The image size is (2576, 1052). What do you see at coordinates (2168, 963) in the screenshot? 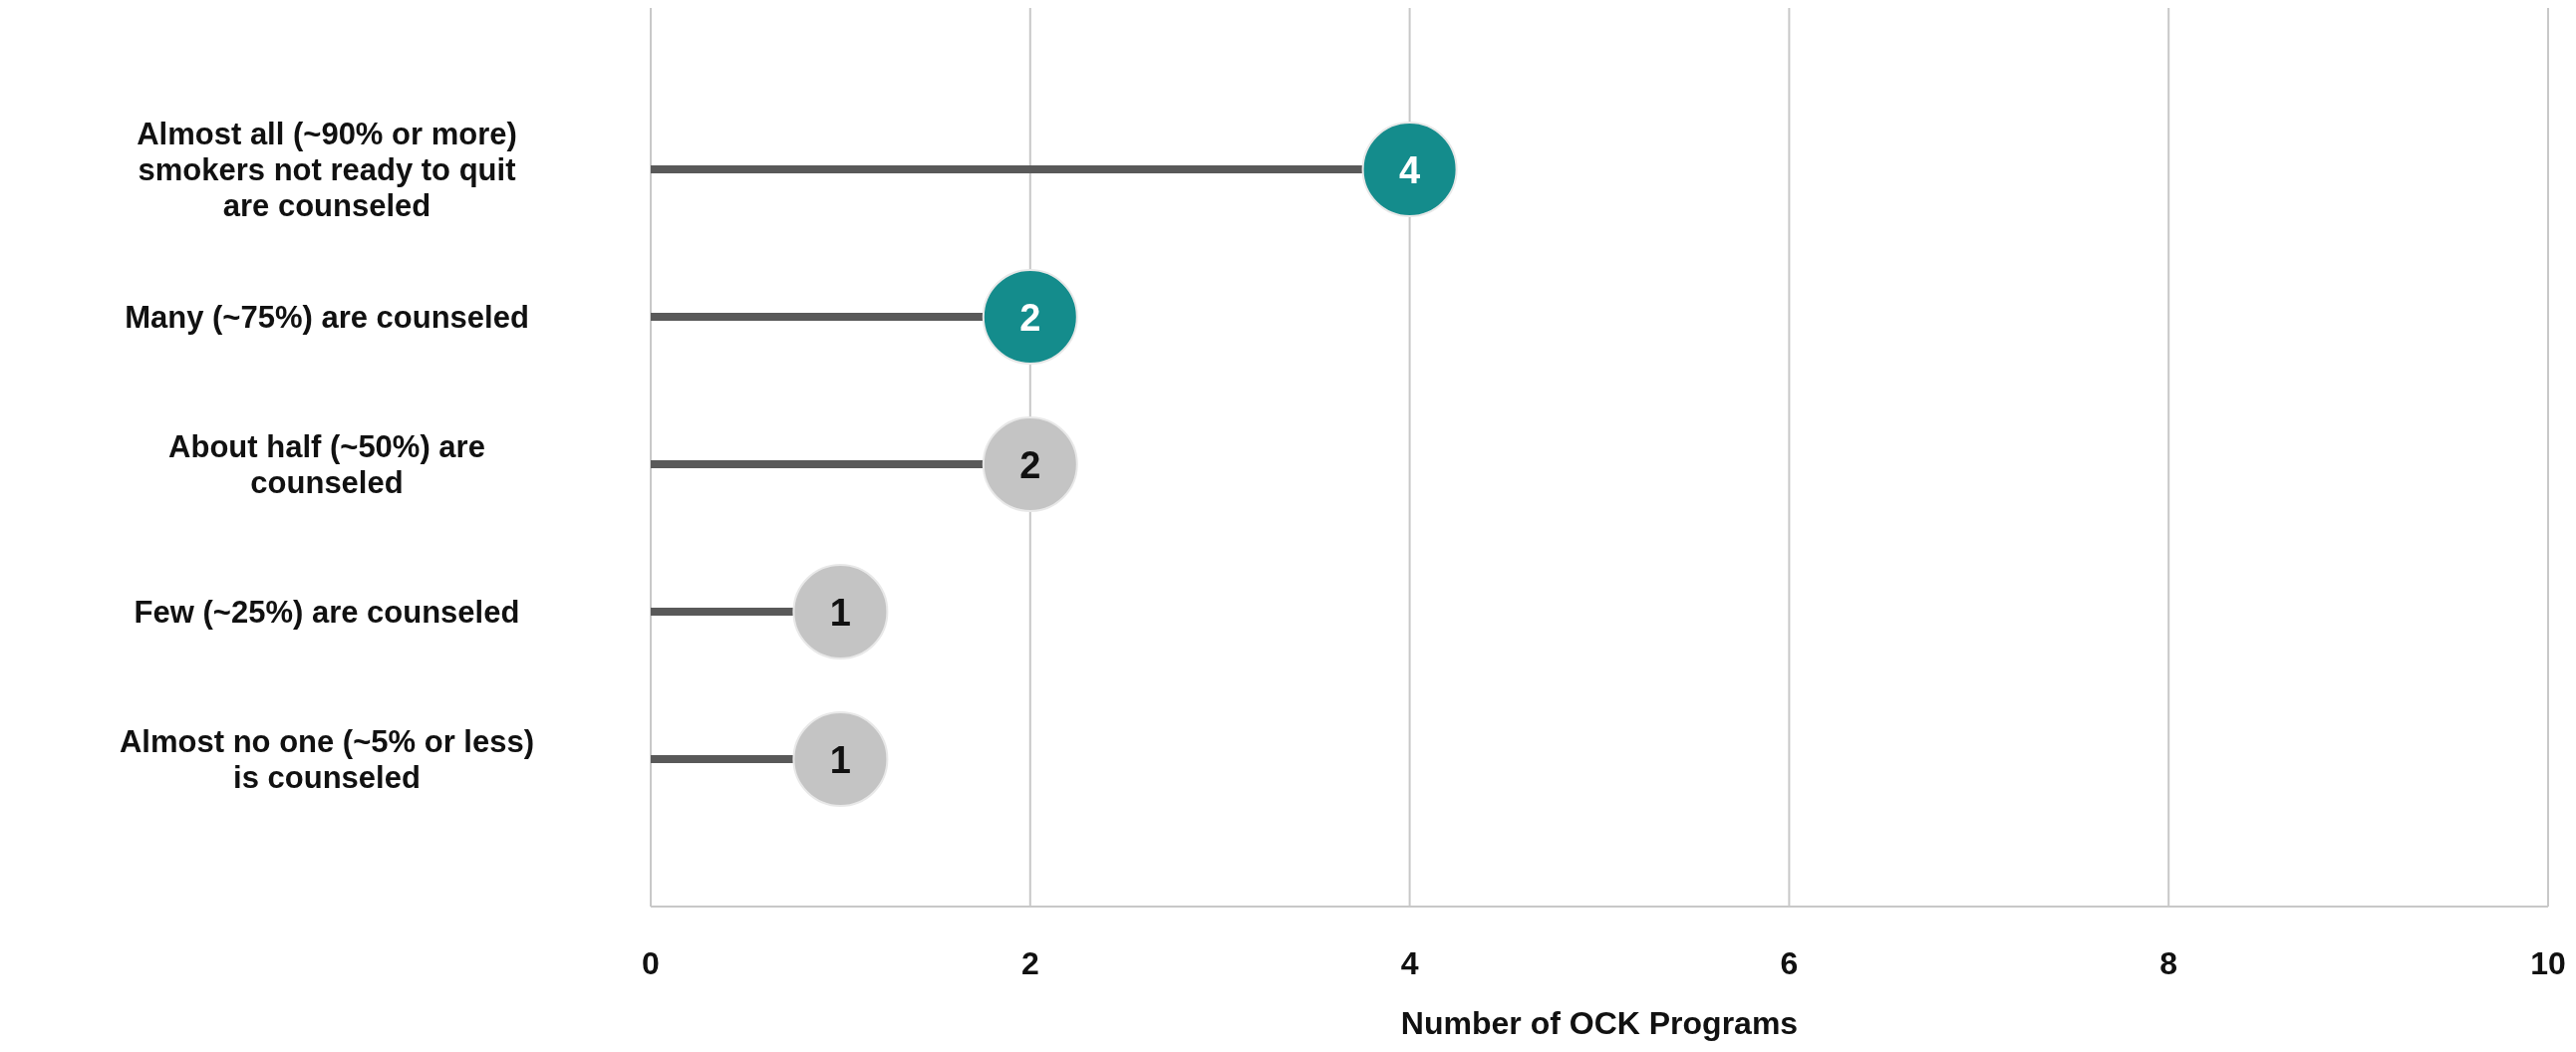
I see `x-tick-label: 8` at bounding box center [2168, 963].